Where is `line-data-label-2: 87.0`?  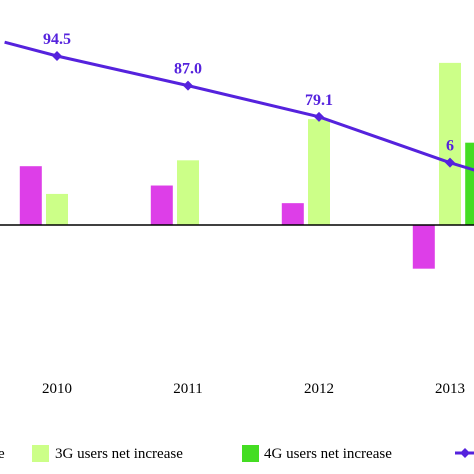 line-data-label-2: 87.0 is located at coordinates (188, 69).